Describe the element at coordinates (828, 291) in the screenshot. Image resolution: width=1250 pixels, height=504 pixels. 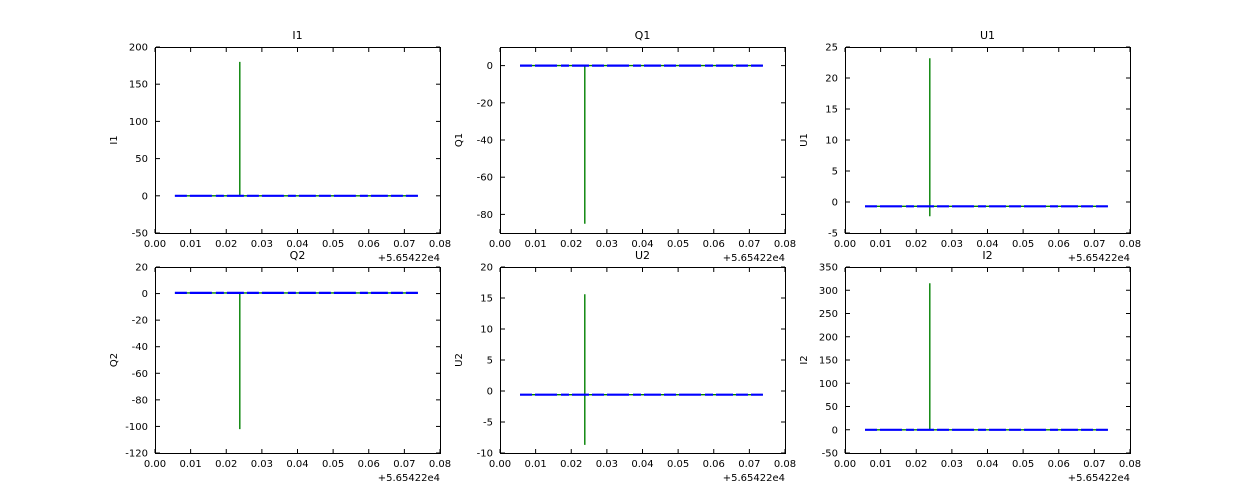
I see `y-tick-label: 300` at that location.